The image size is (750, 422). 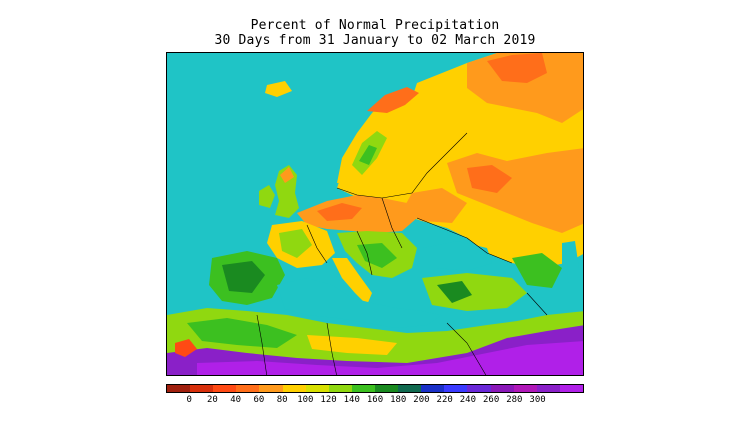 I want to click on legend-tick-label: 180, so click(x=398, y=400).